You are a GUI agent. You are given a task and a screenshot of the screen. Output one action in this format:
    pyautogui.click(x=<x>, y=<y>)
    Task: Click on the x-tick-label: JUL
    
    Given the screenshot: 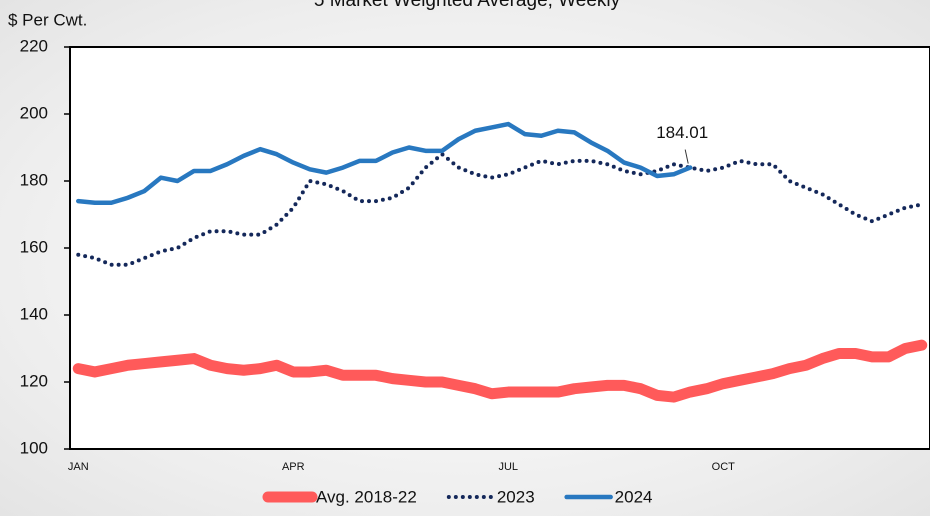 What is the action you would take?
    pyautogui.click(x=508, y=467)
    